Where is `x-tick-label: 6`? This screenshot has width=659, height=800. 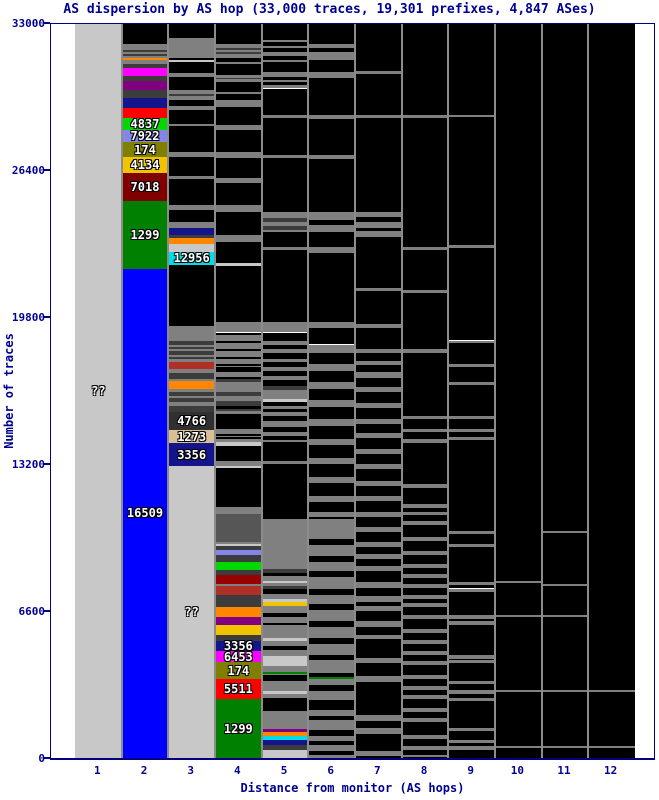 x-tick-label: 6 is located at coordinates (330, 770).